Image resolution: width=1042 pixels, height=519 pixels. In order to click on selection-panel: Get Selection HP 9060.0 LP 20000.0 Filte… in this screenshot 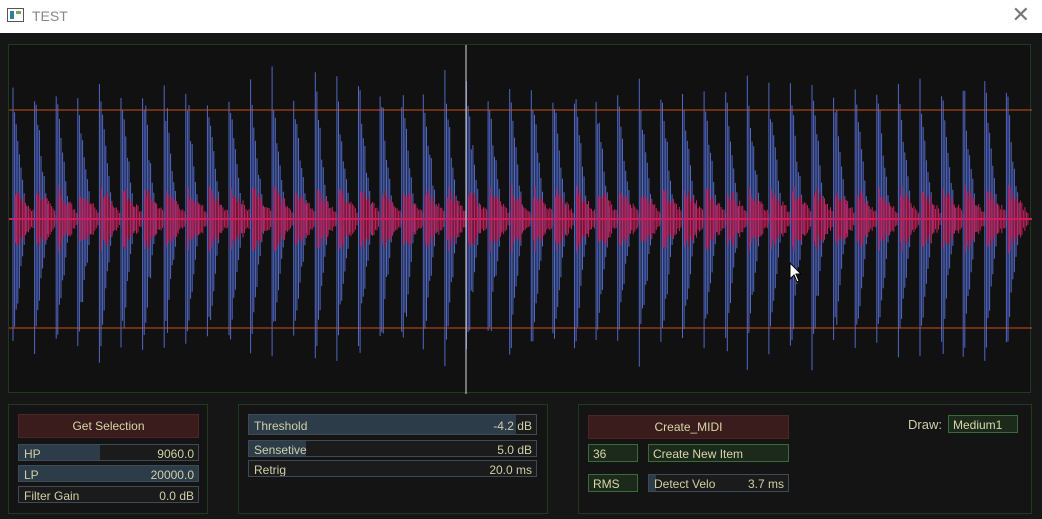, I will do `click(108, 459)`.